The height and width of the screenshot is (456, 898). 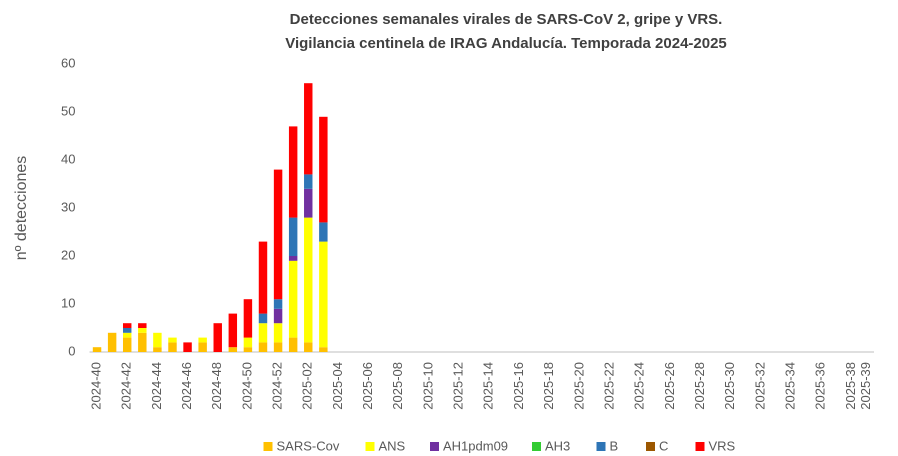 What do you see at coordinates (663, 445) in the screenshot?
I see `legend-label: C` at bounding box center [663, 445].